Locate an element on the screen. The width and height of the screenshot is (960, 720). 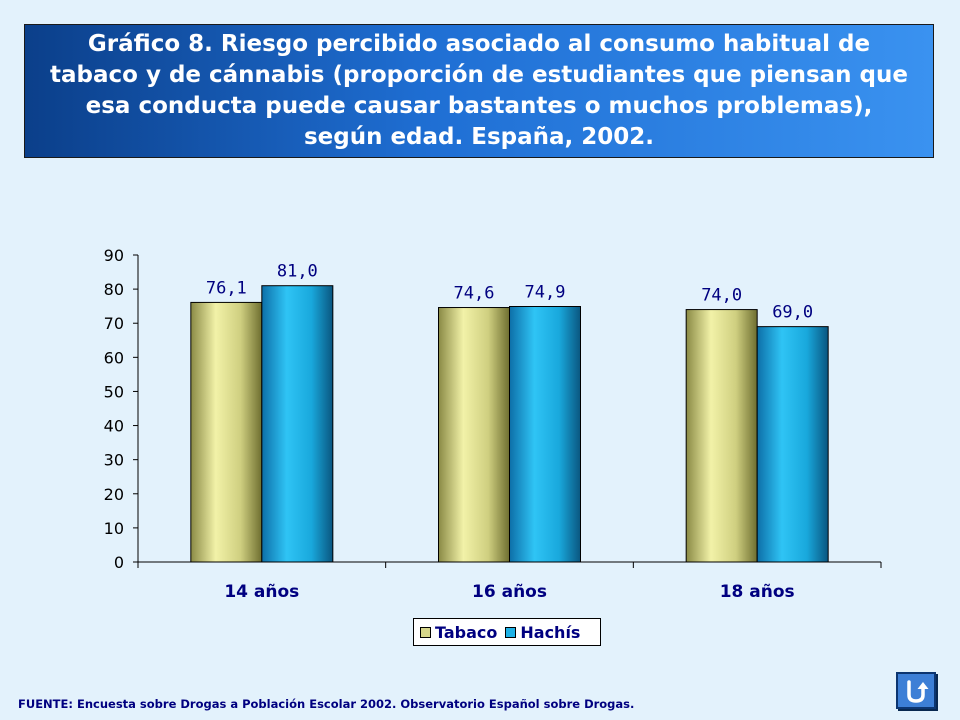
x-tick-label: 14 años is located at coordinates (261, 592).